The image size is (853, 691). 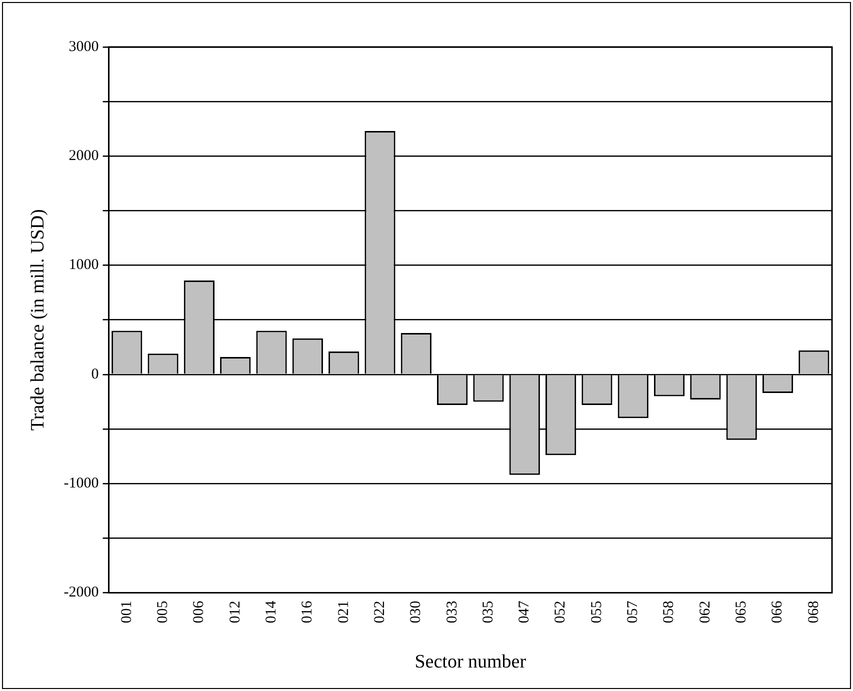 I want to click on y-tick-label: 3000, so click(x=83, y=46).